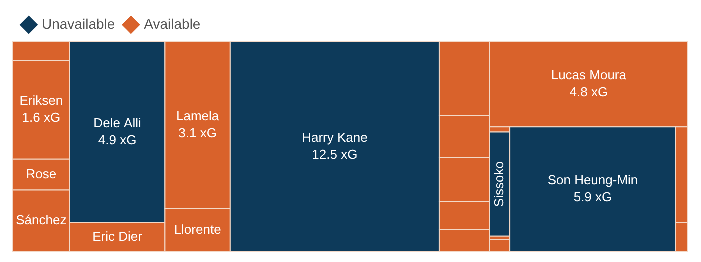 Image resolution: width=701 pixels, height=262 pixels. Describe the element at coordinates (118, 122) in the screenshot. I see `category-label: Dele Alli` at that location.